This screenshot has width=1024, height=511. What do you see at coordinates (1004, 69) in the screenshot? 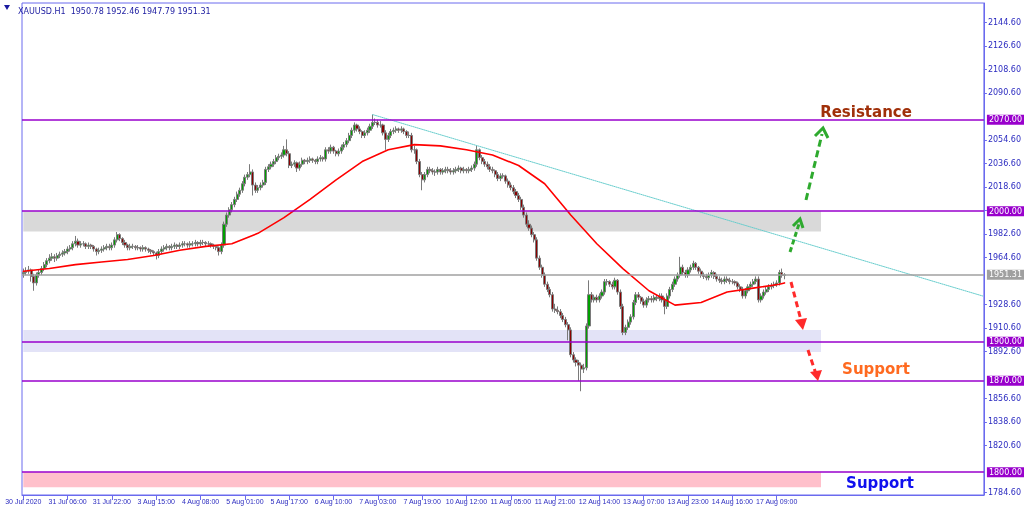
I see `y-tick-label: 2108.60` at bounding box center [1004, 69].